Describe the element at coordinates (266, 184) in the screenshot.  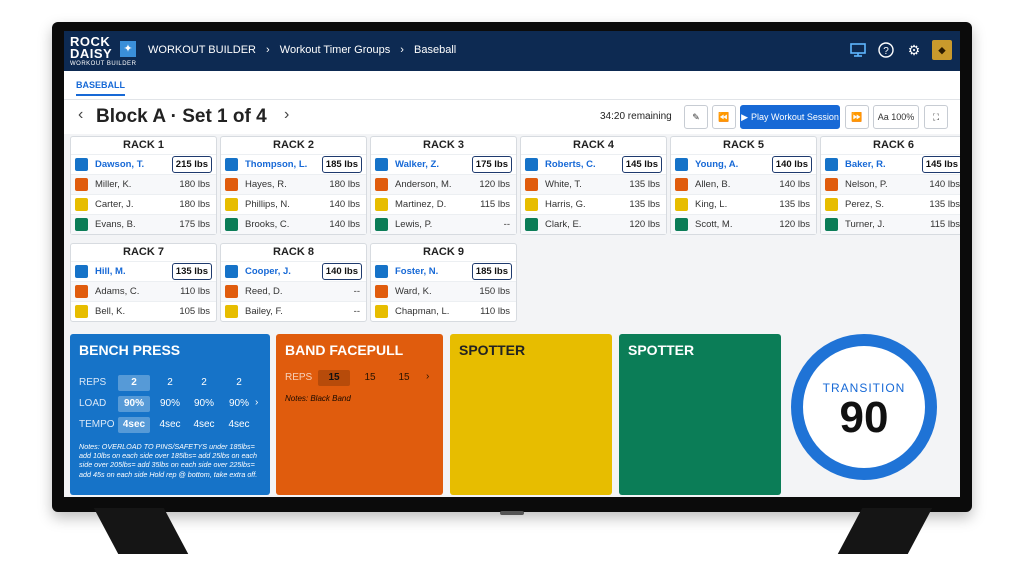
I see `athlete-name: Hayes, R.` at that location.